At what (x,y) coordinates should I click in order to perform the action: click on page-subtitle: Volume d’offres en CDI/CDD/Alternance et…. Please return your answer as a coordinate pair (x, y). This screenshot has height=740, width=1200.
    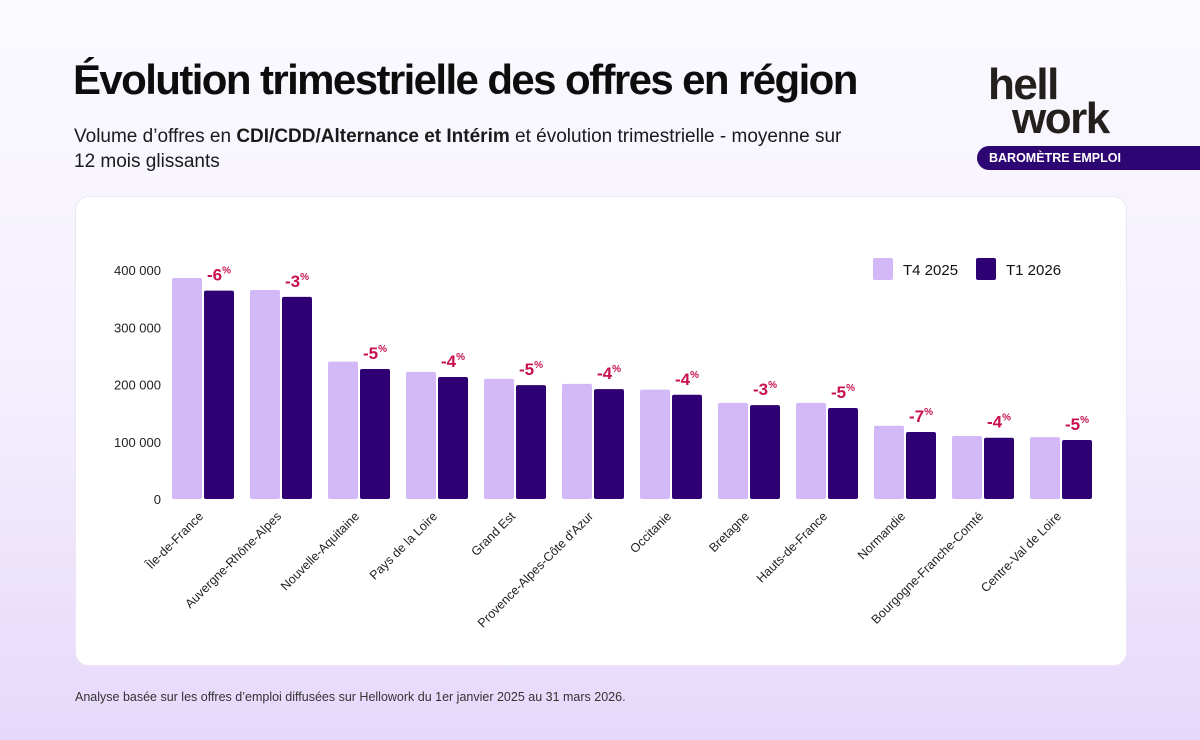
    Looking at the image, I should click on (464, 149).